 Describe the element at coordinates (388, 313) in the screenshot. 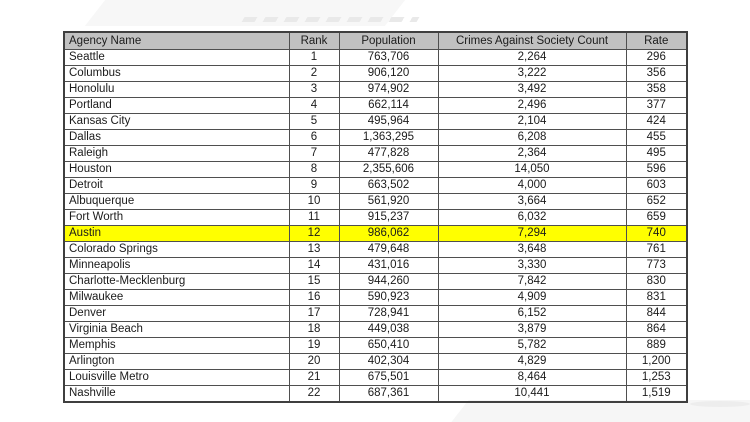

I see `population-cell: 728,941` at that location.